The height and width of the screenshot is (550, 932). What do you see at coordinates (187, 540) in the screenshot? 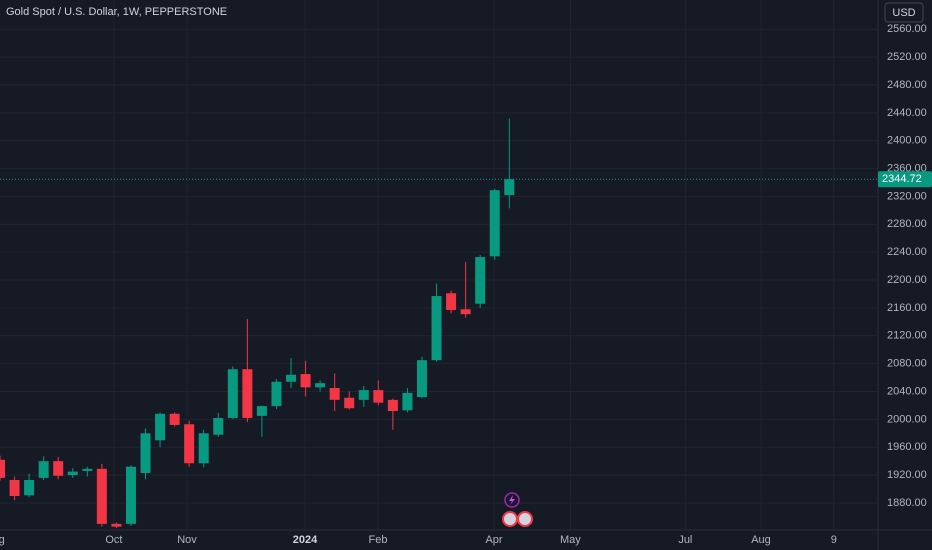
I see `x-tick-label: Nov` at bounding box center [187, 540].